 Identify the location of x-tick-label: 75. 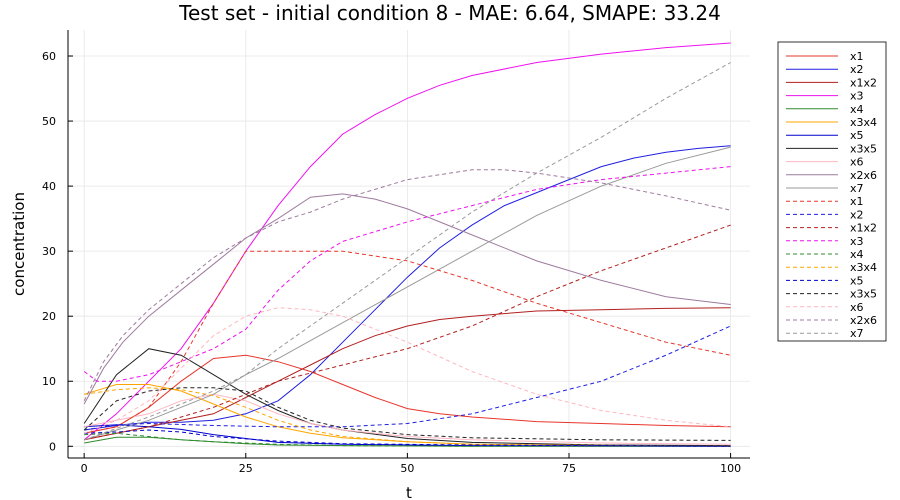
(569, 468).